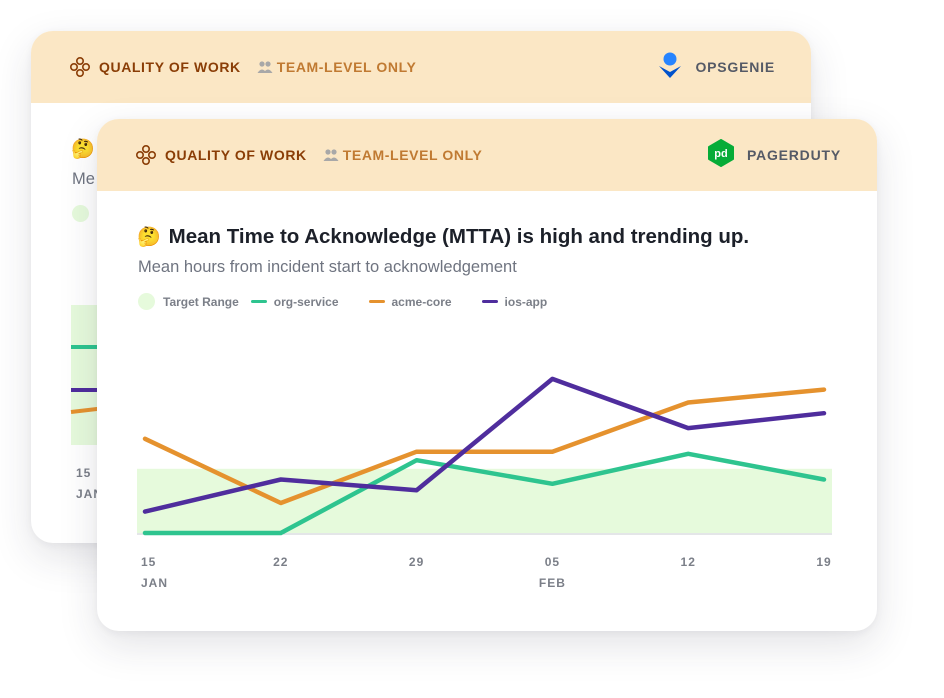 The width and height of the screenshot is (944, 698). I want to click on pagerduty-logo-icon: pd, so click(721, 155).